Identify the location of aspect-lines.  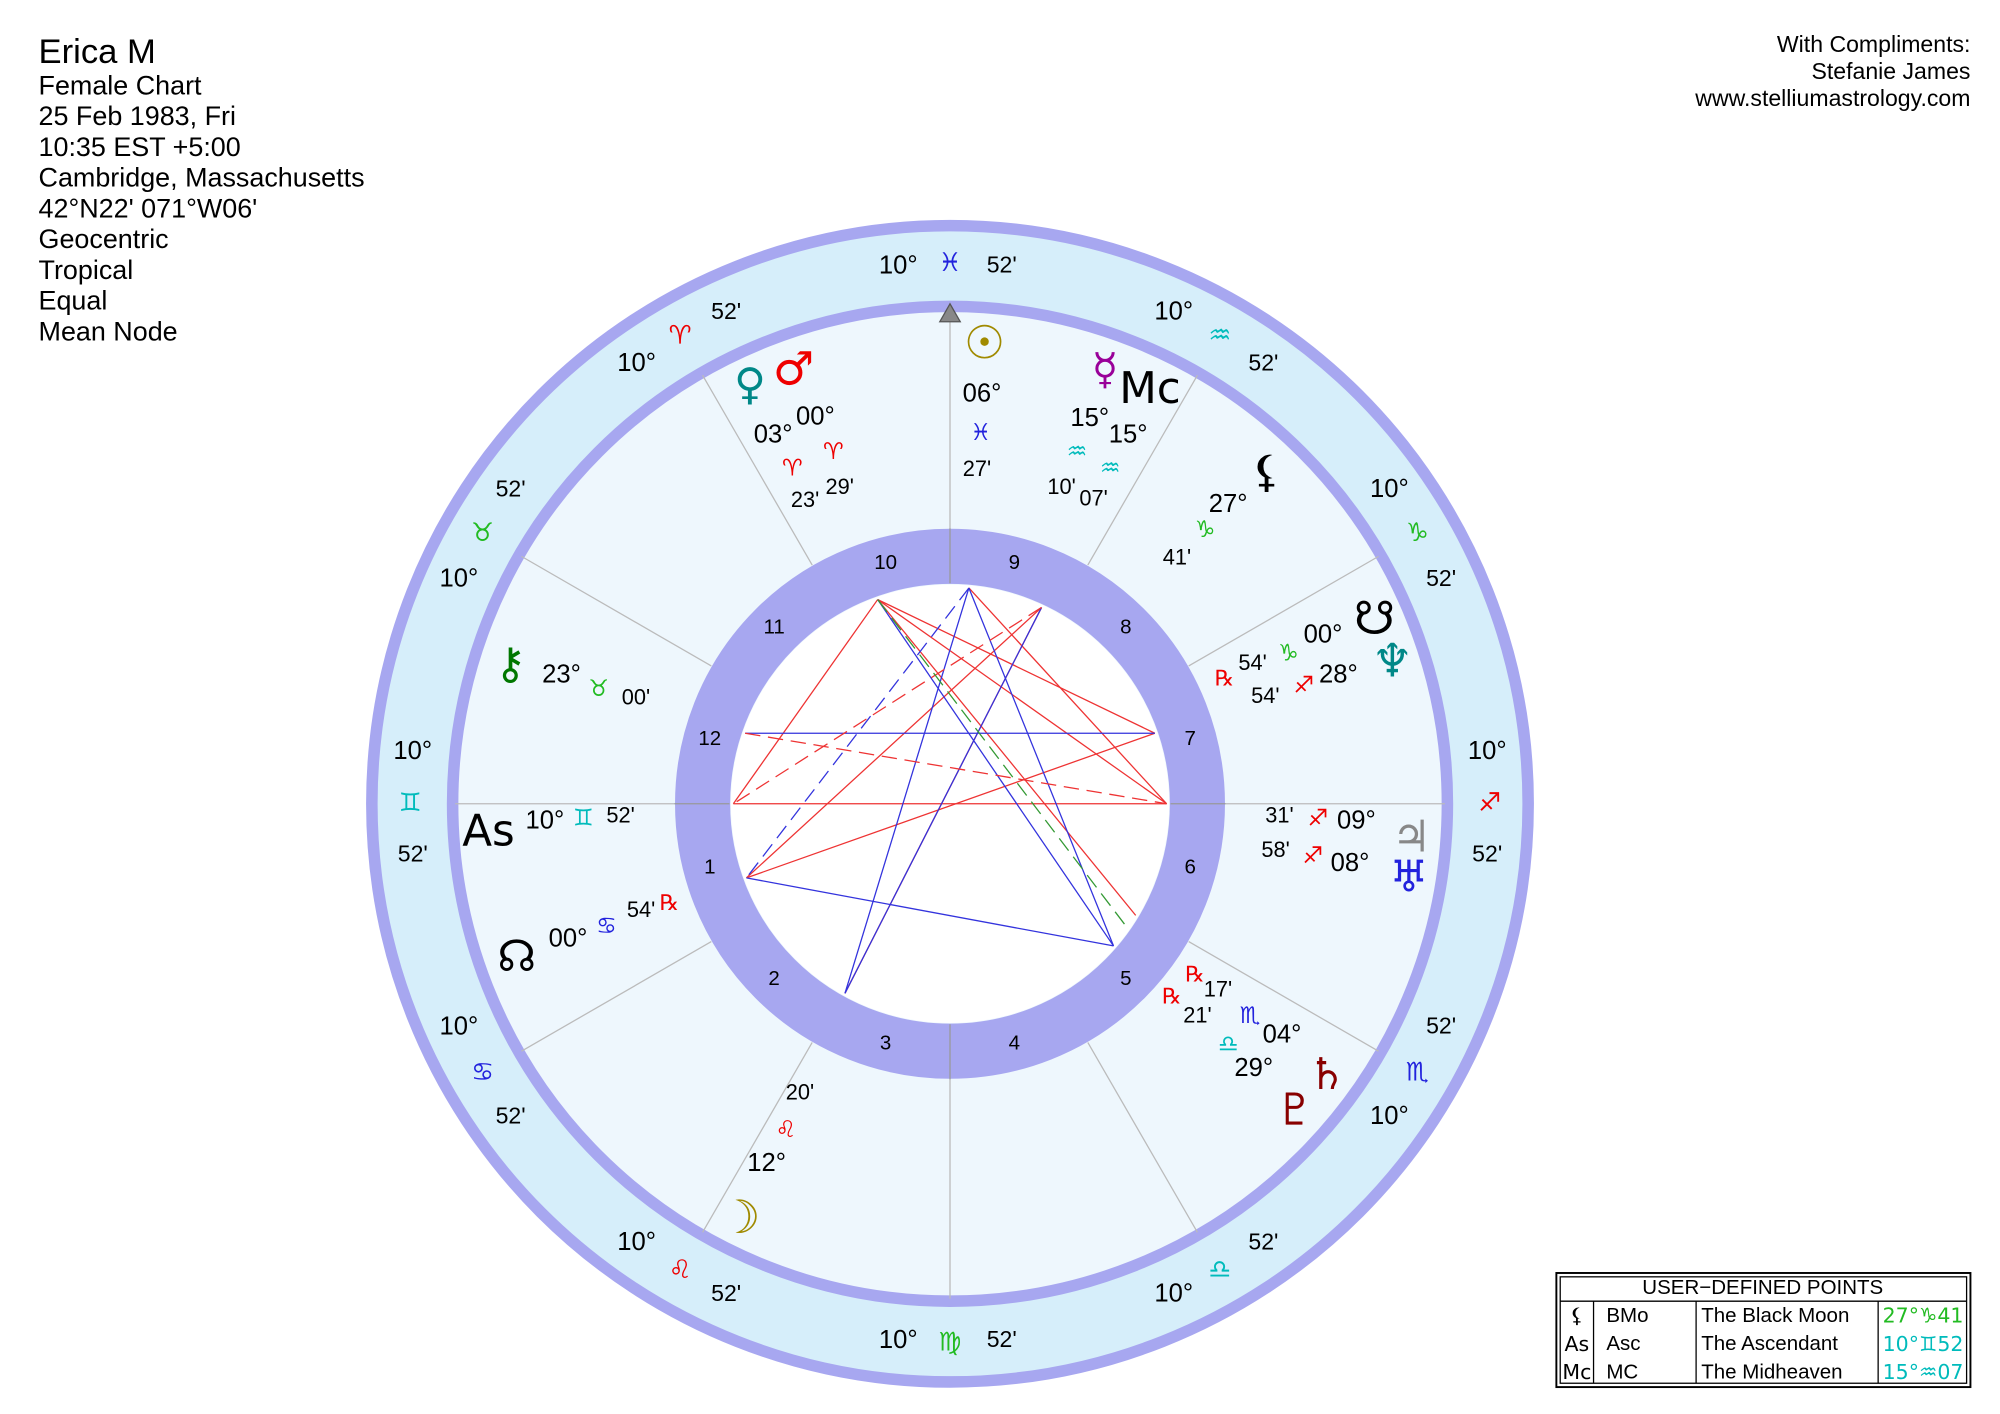
(950, 790).